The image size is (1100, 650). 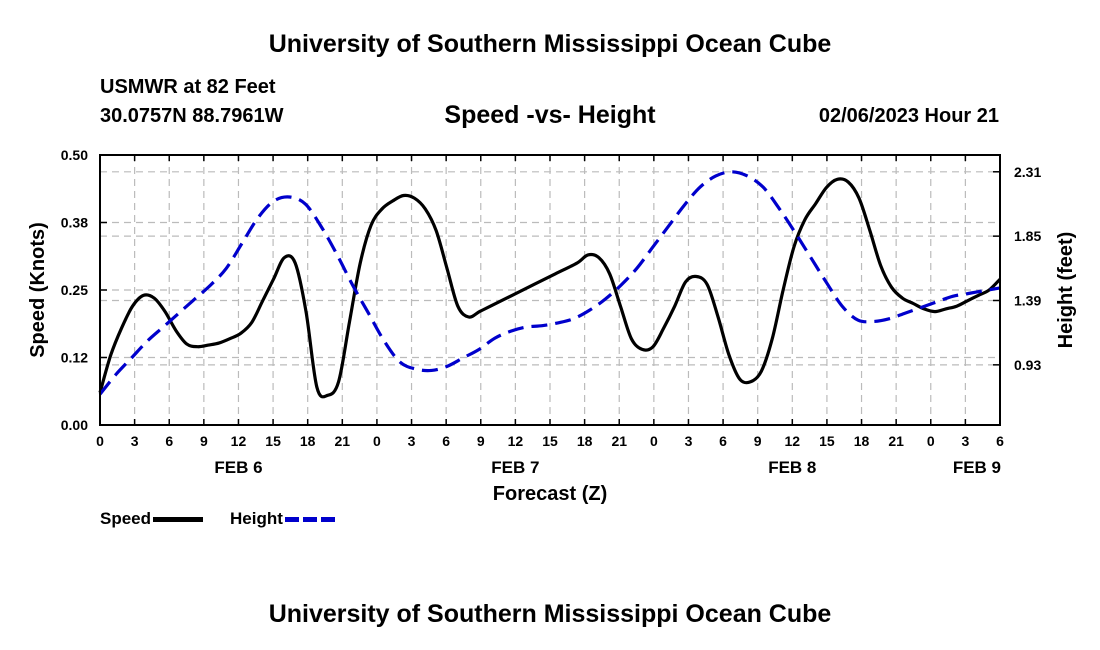 I want to click on station-coordinates: 30.0757N 88.7961W, so click(x=192, y=116).